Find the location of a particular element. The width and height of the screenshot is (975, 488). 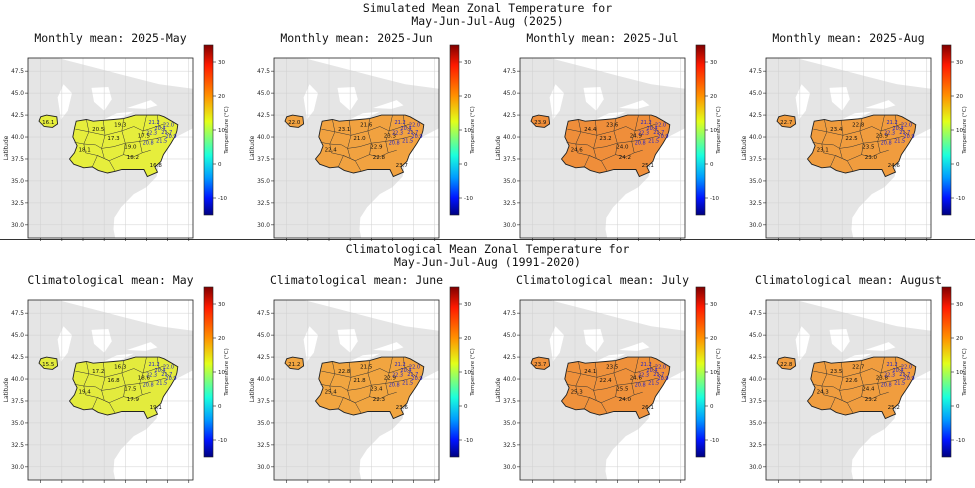

y-tick-label: 42.5 is located at coordinates (755, 358).